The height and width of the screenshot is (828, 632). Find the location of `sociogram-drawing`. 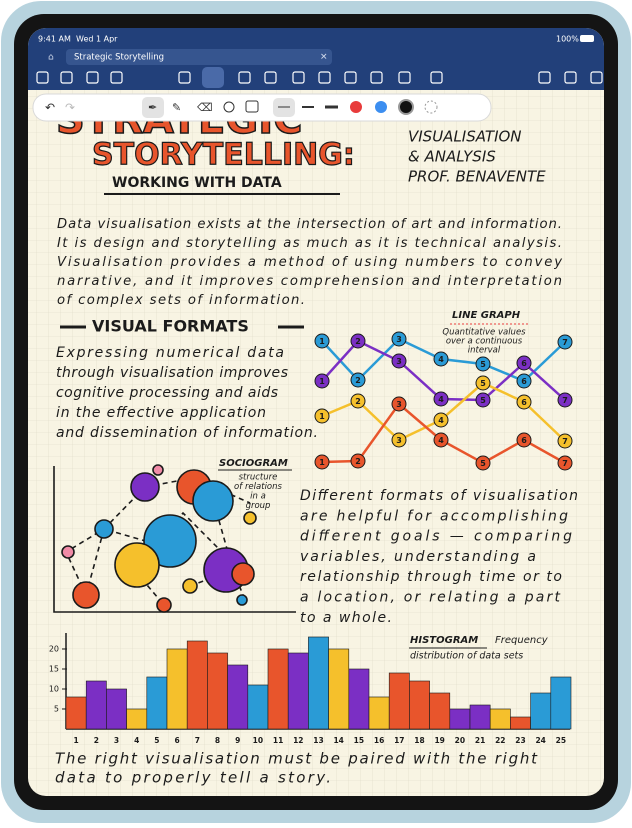

sociogram-drawing is located at coordinates (174, 538).